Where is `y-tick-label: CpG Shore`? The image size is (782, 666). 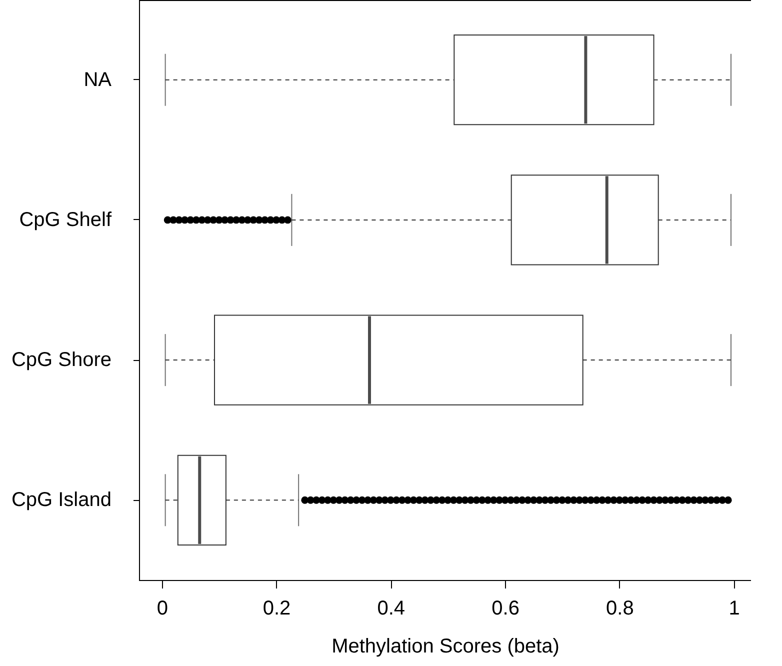 y-tick-label: CpG Shore is located at coordinates (61, 360).